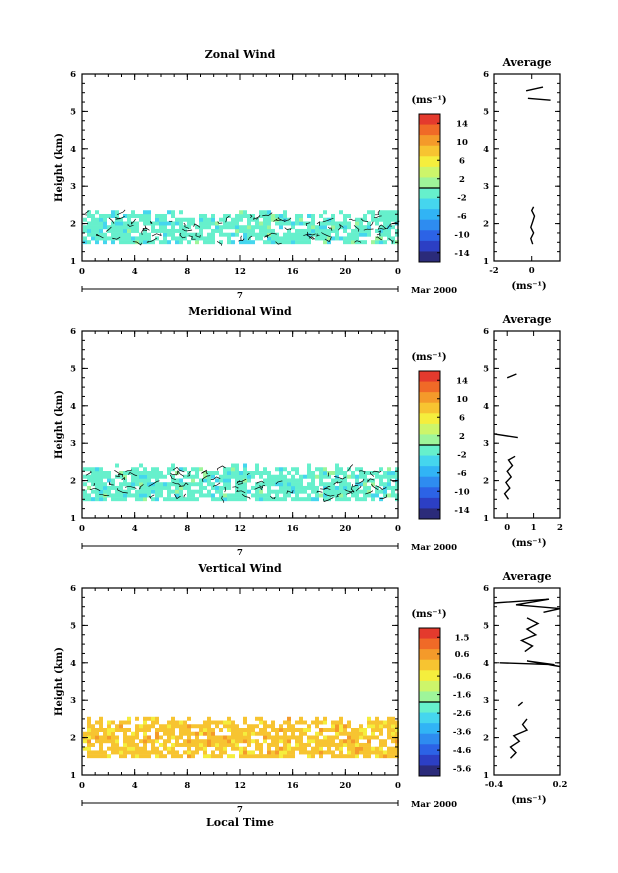 The width and height of the screenshot is (618, 873). I want to click on colorbar-tick-label: -5.6, so click(462, 770).